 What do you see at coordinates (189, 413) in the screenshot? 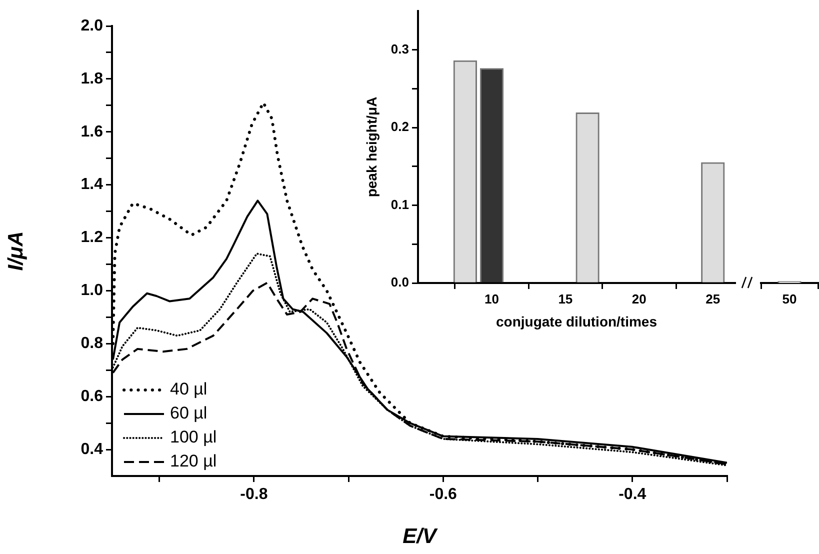
I see `legend-label: 60 µl` at bounding box center [189, 413].